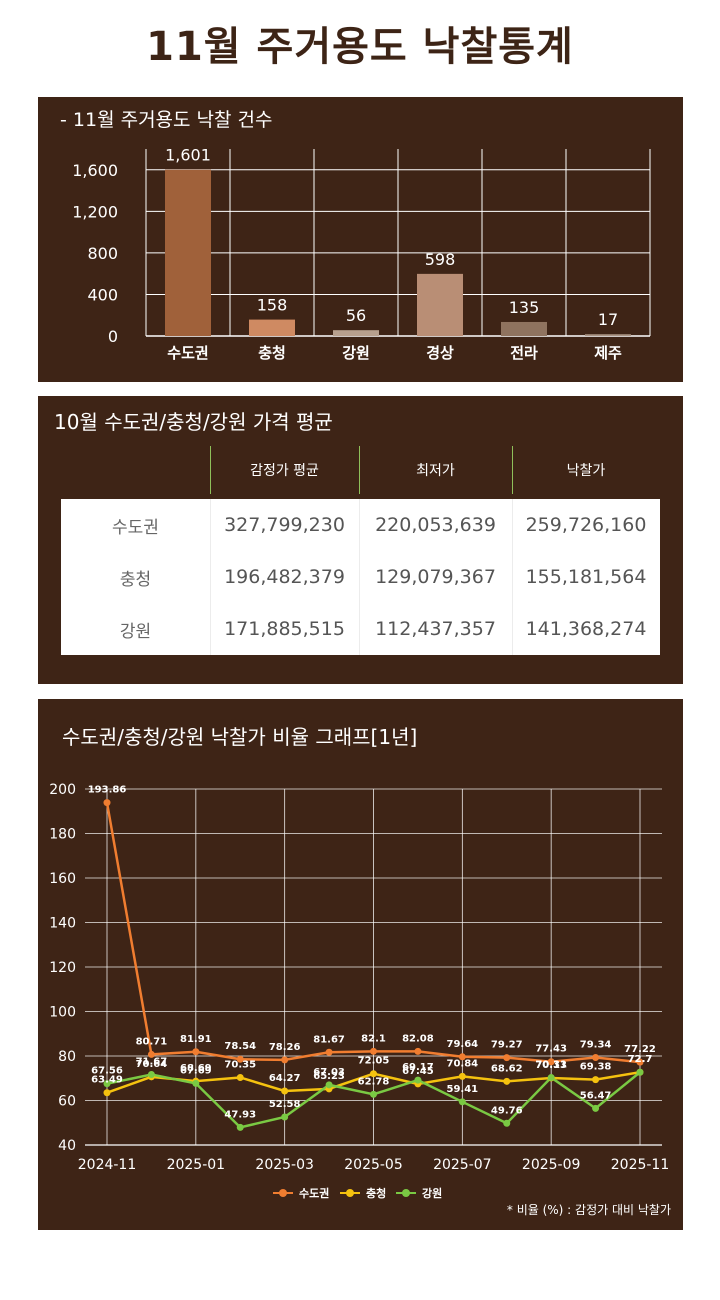  I want to click on table-cell: 112,437,357, so click(435, 629).